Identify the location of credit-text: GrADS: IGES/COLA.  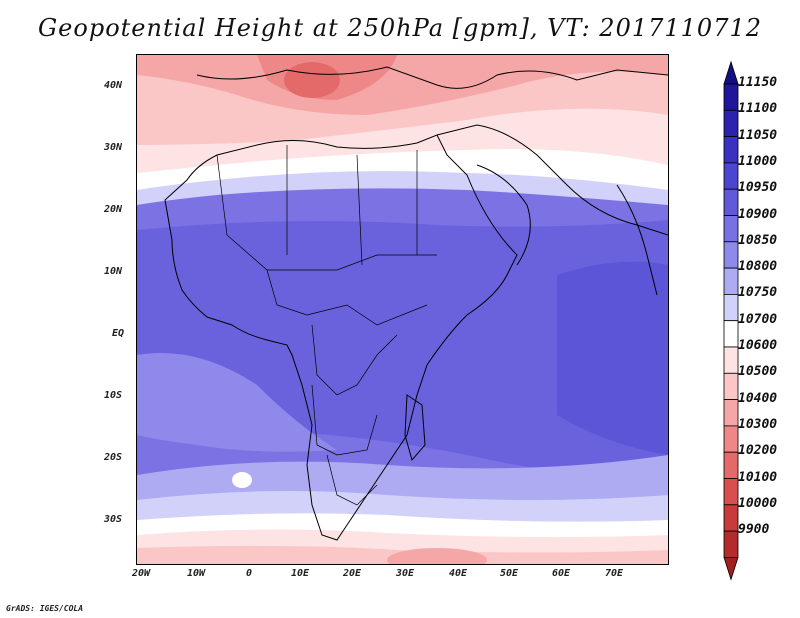
(45, 608).